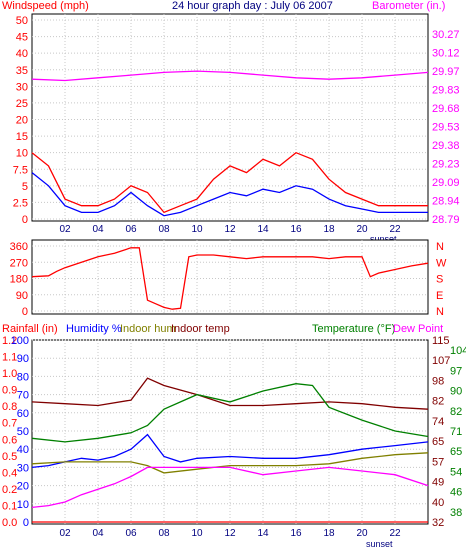 Image resolution: width=466 pixels, height=556 pixels. Describe the element at coordinates (9, 374) in the screenshot. I see `rainfall-tick-label: 1.0` at that location.